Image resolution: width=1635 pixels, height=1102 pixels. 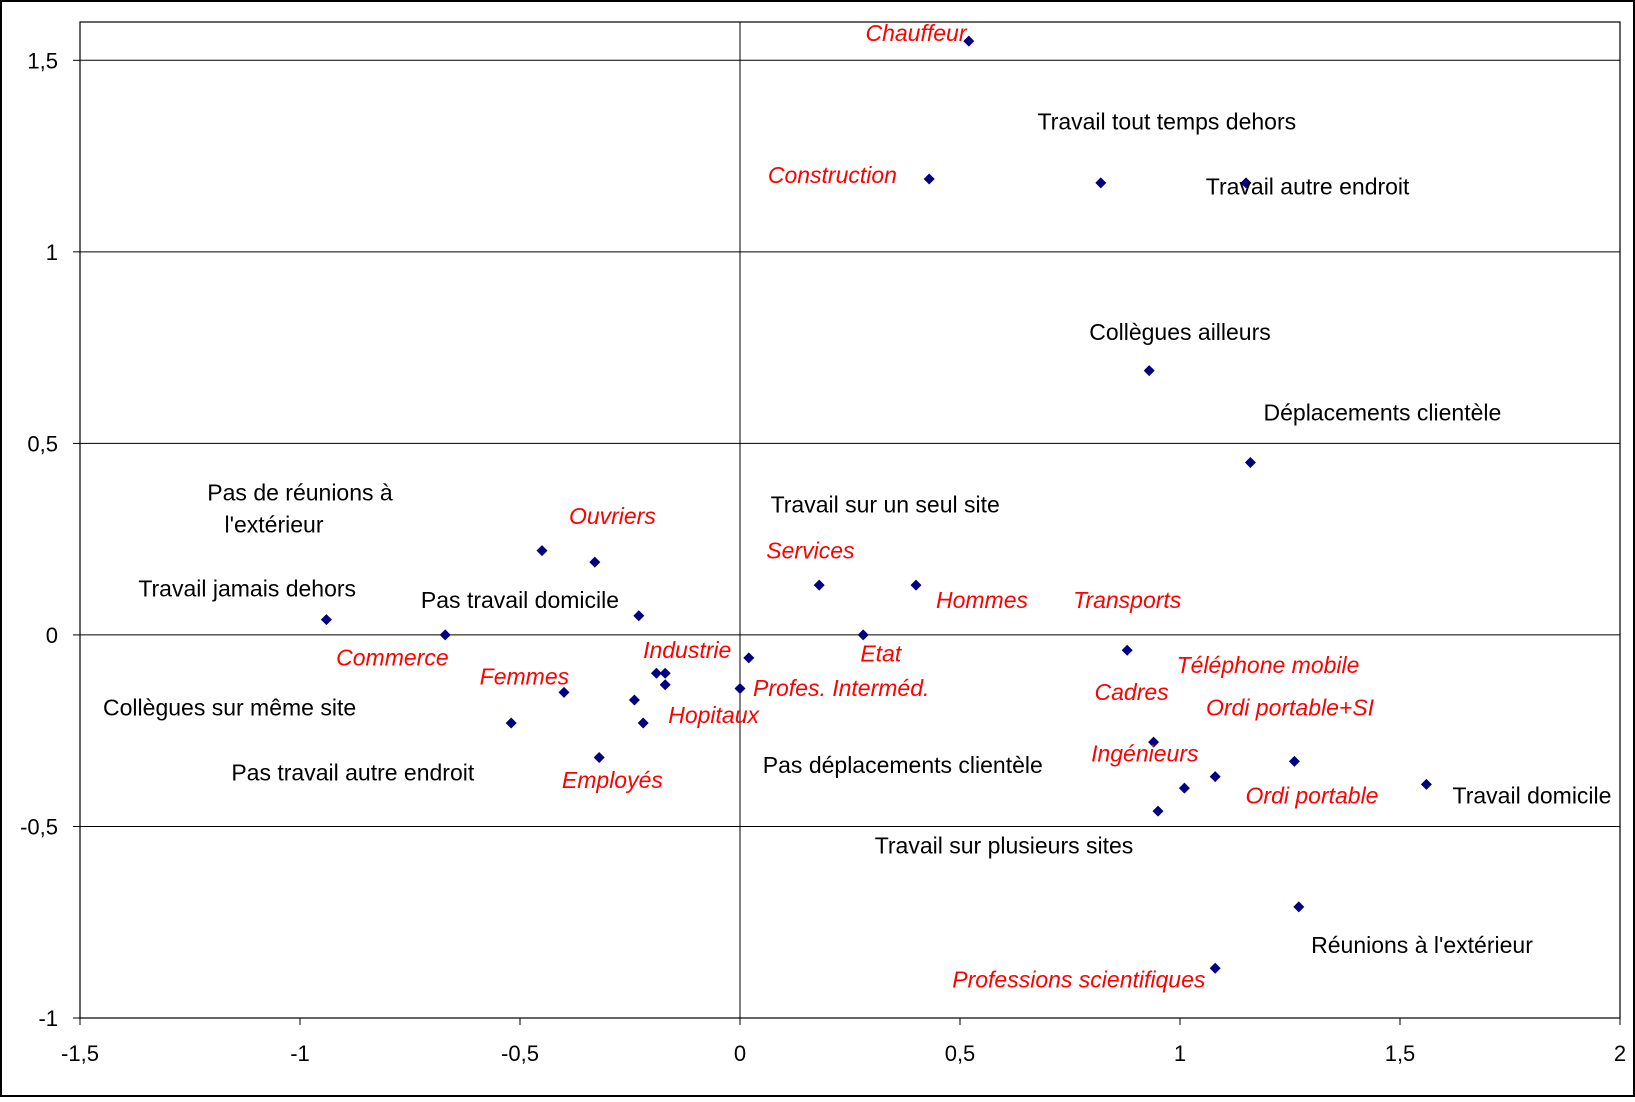 What do you see at coordinates (300, 1053) in the screenshot?
I see `x-tick-label: -1` at bounding box center [300, 1053].